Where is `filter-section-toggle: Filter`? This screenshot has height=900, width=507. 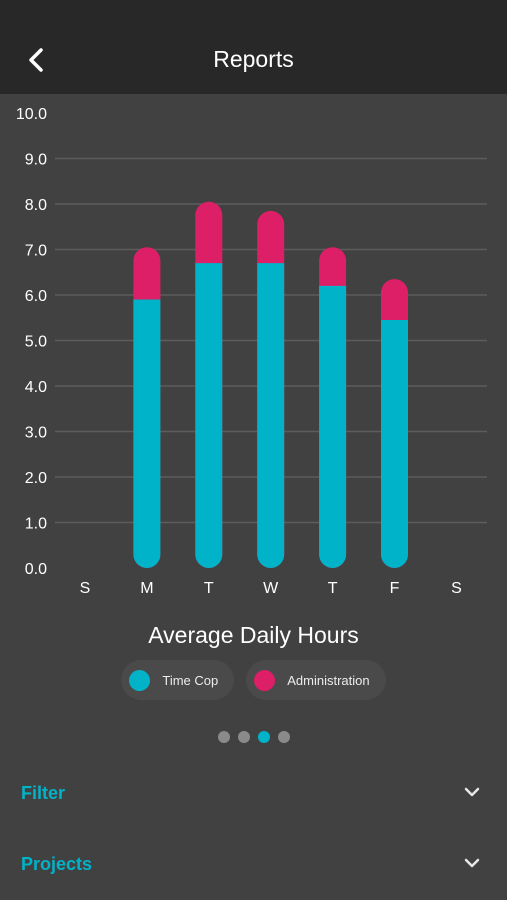
filter-section-toggle: Filter is located at coordinates (253, 795).